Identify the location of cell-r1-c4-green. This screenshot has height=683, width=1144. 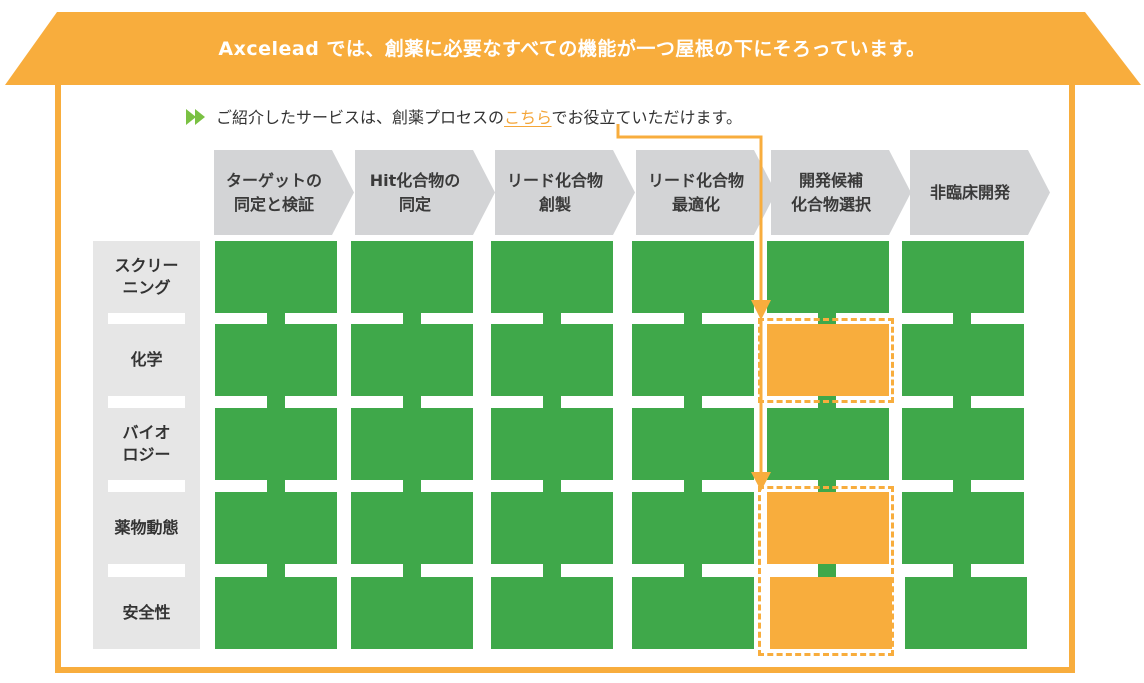
(693, 277).